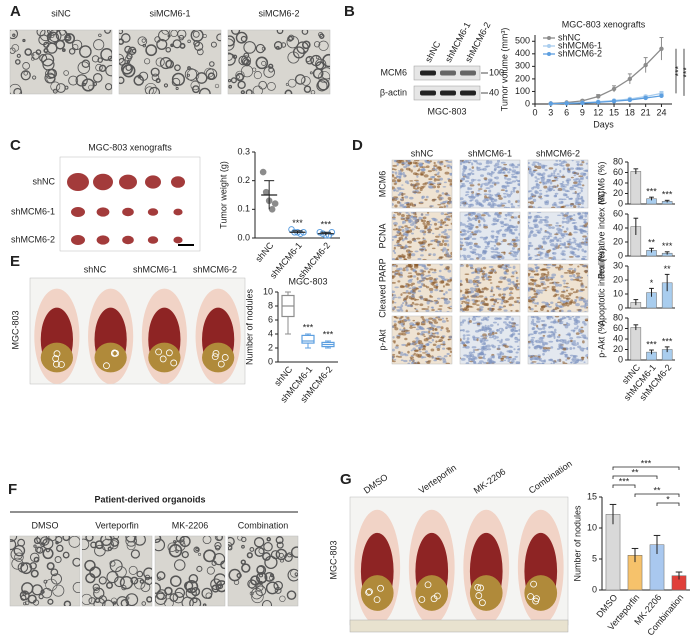 The image size is (700, 642). What do you see at coordinates (618, 227) in the screenshot?
I see `y-tick-label: 40` at bounding box center [618, 227].